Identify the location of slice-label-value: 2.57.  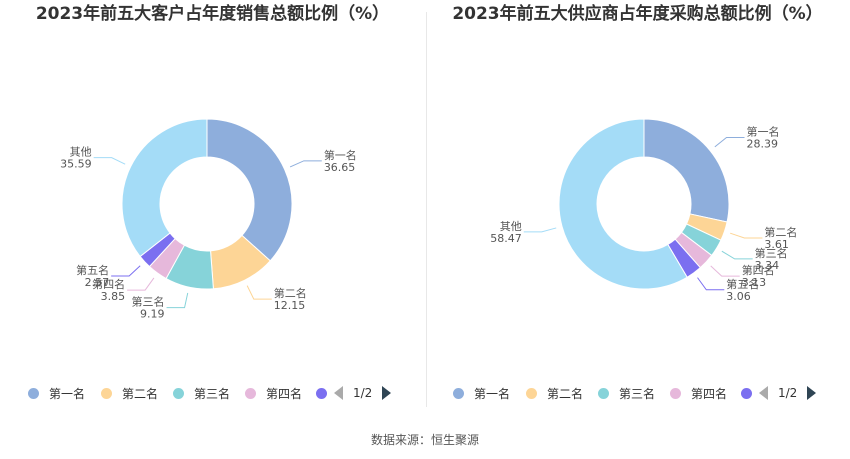
(97, 282).